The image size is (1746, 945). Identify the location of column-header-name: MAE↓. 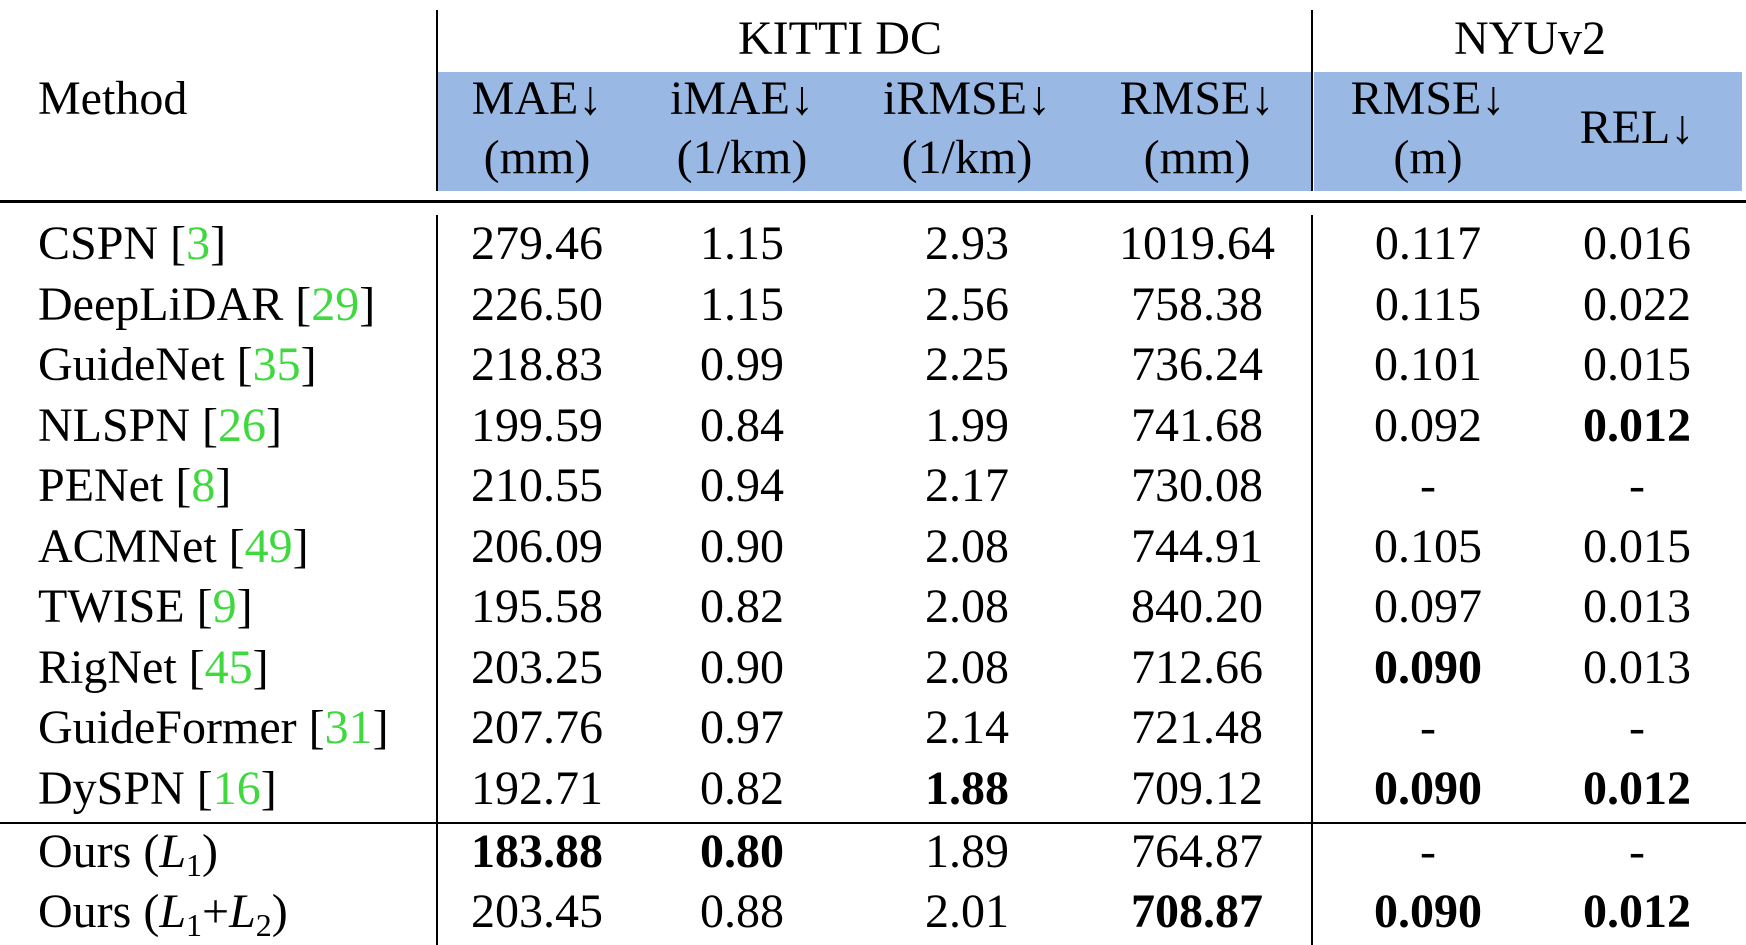
(537, 98).